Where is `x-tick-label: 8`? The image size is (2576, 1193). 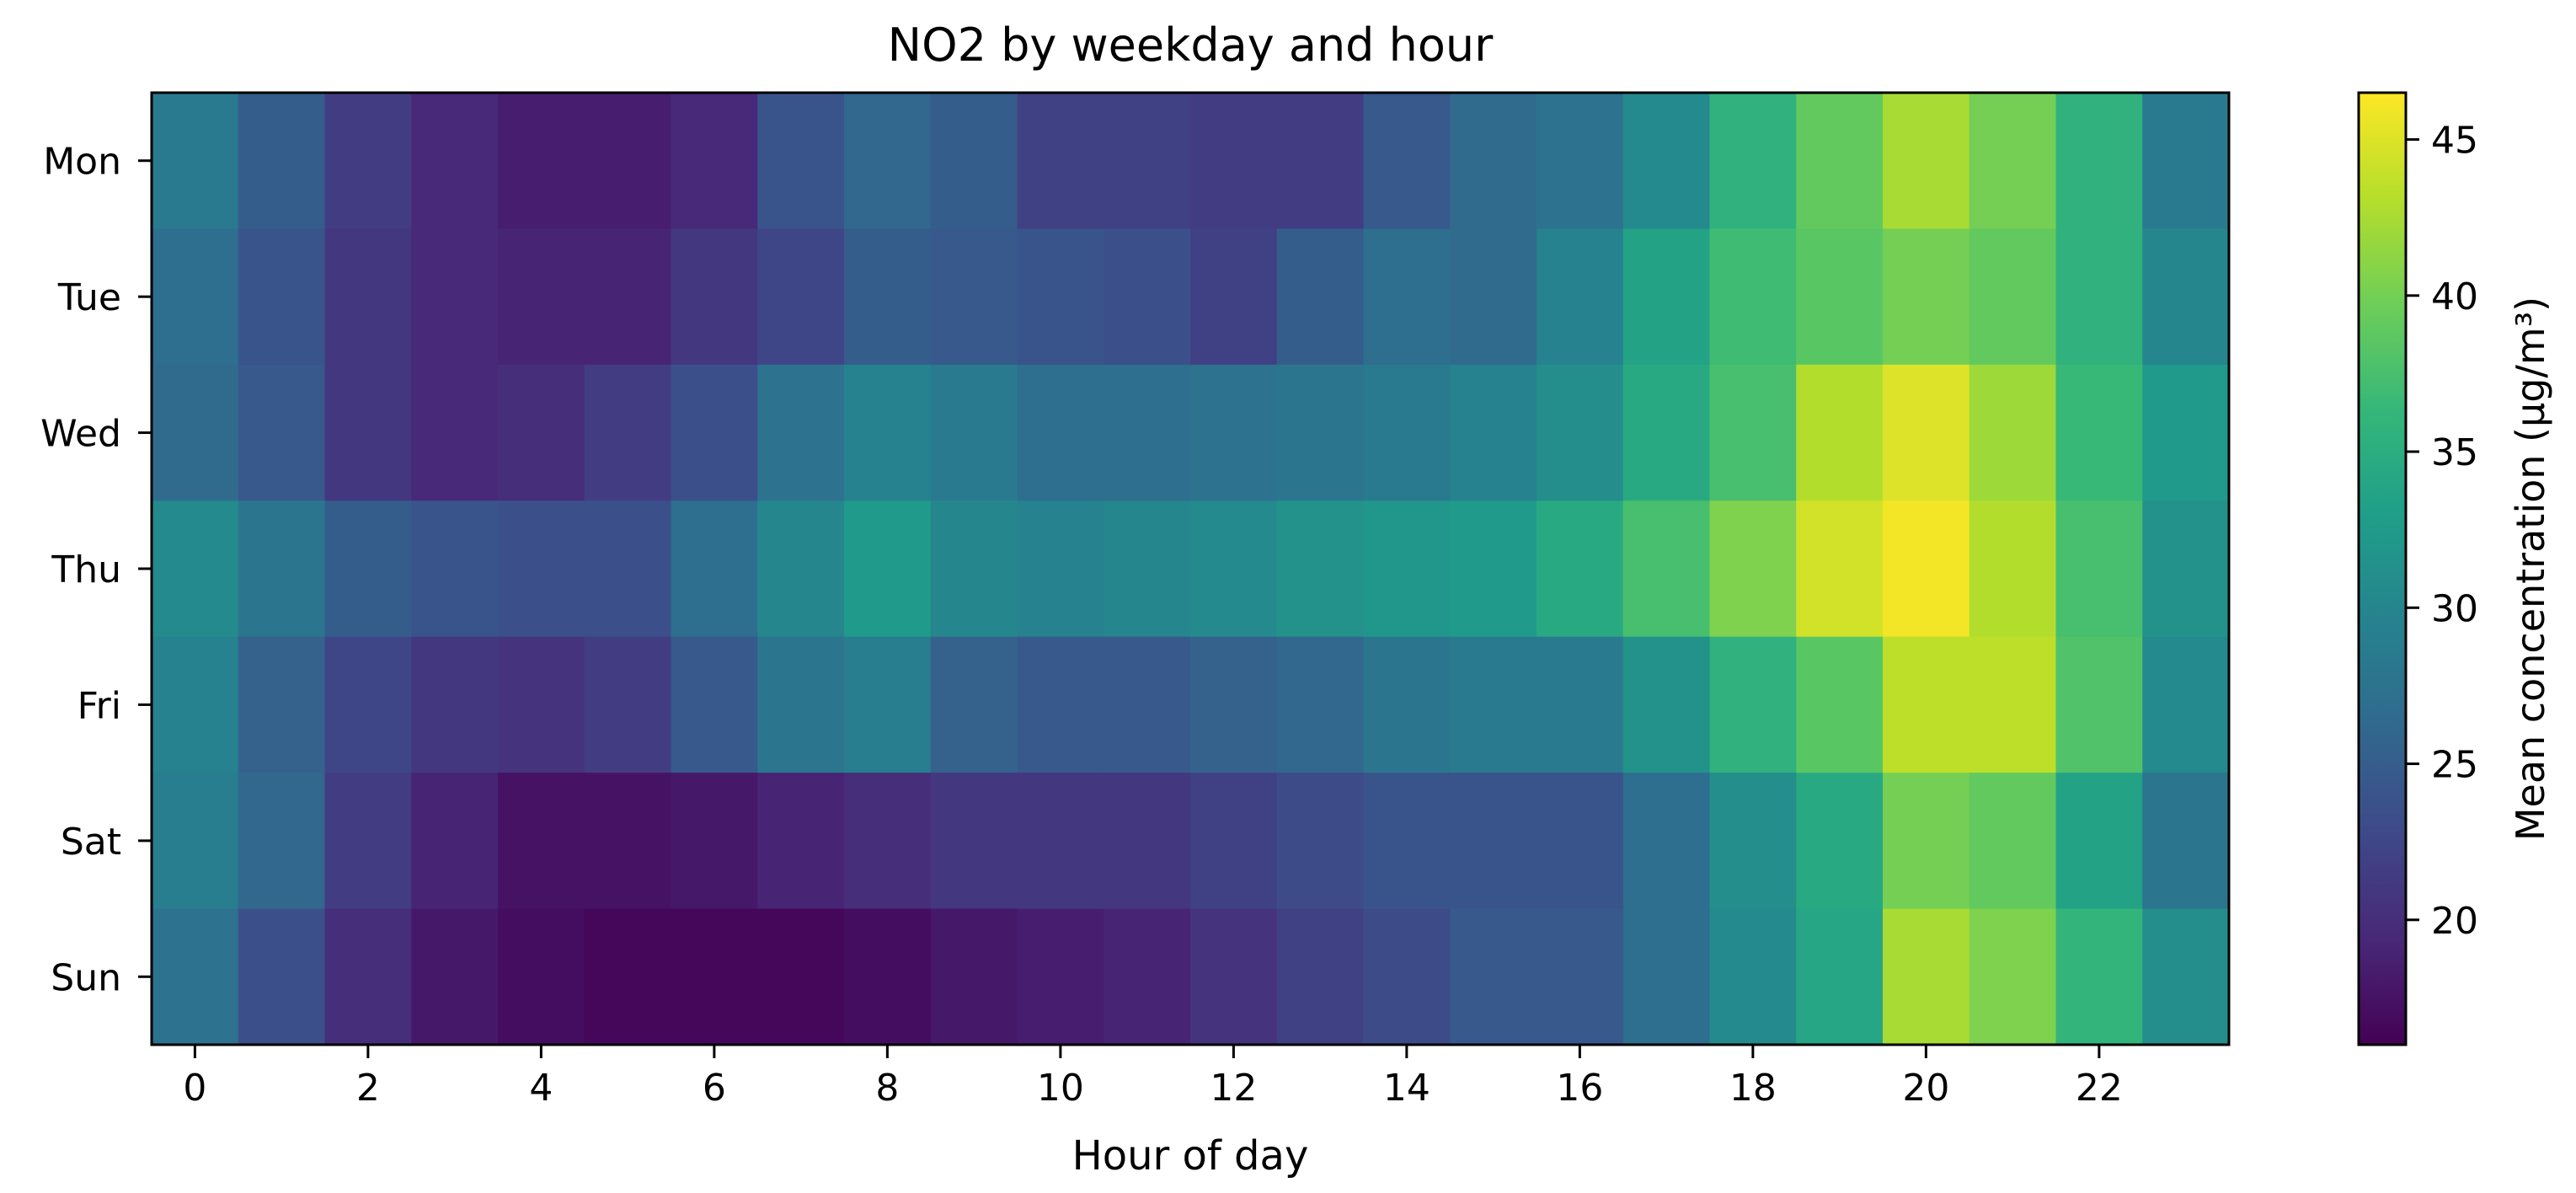 x-tick-label: 8 is located at coordinates (887, 1088).